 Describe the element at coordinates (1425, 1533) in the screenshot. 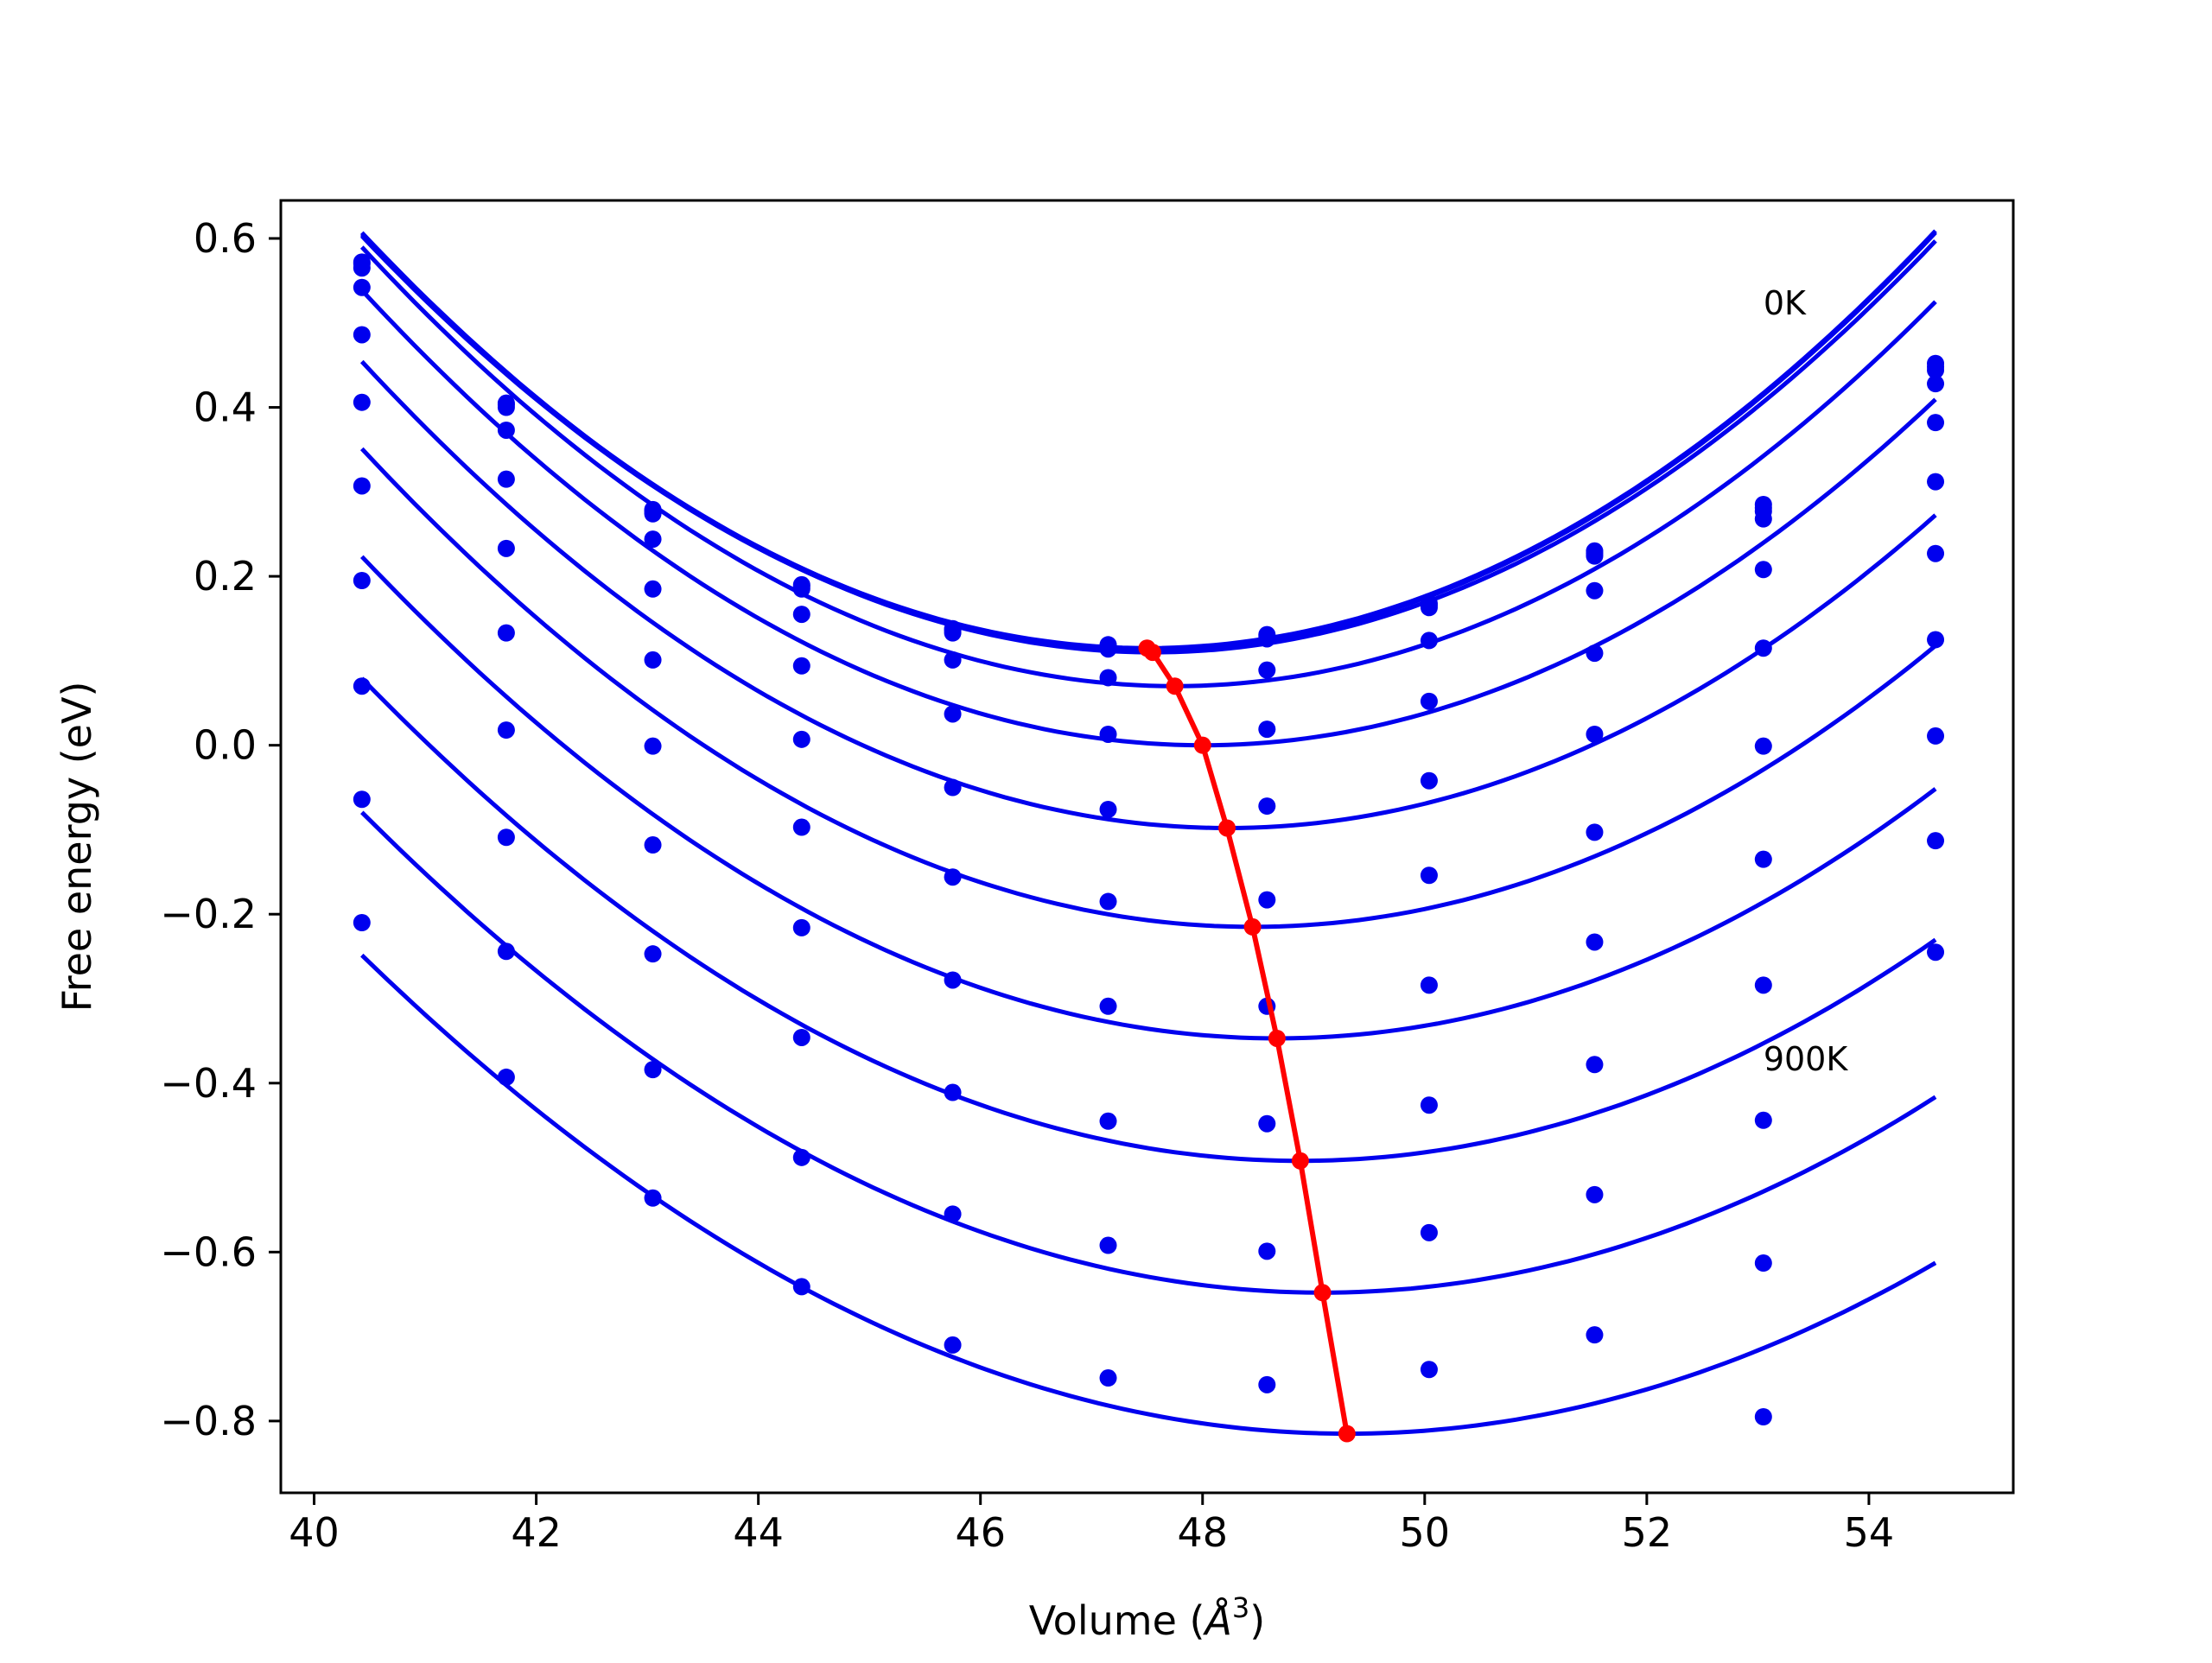

I see `x-tick-label-5: 50` at that location.